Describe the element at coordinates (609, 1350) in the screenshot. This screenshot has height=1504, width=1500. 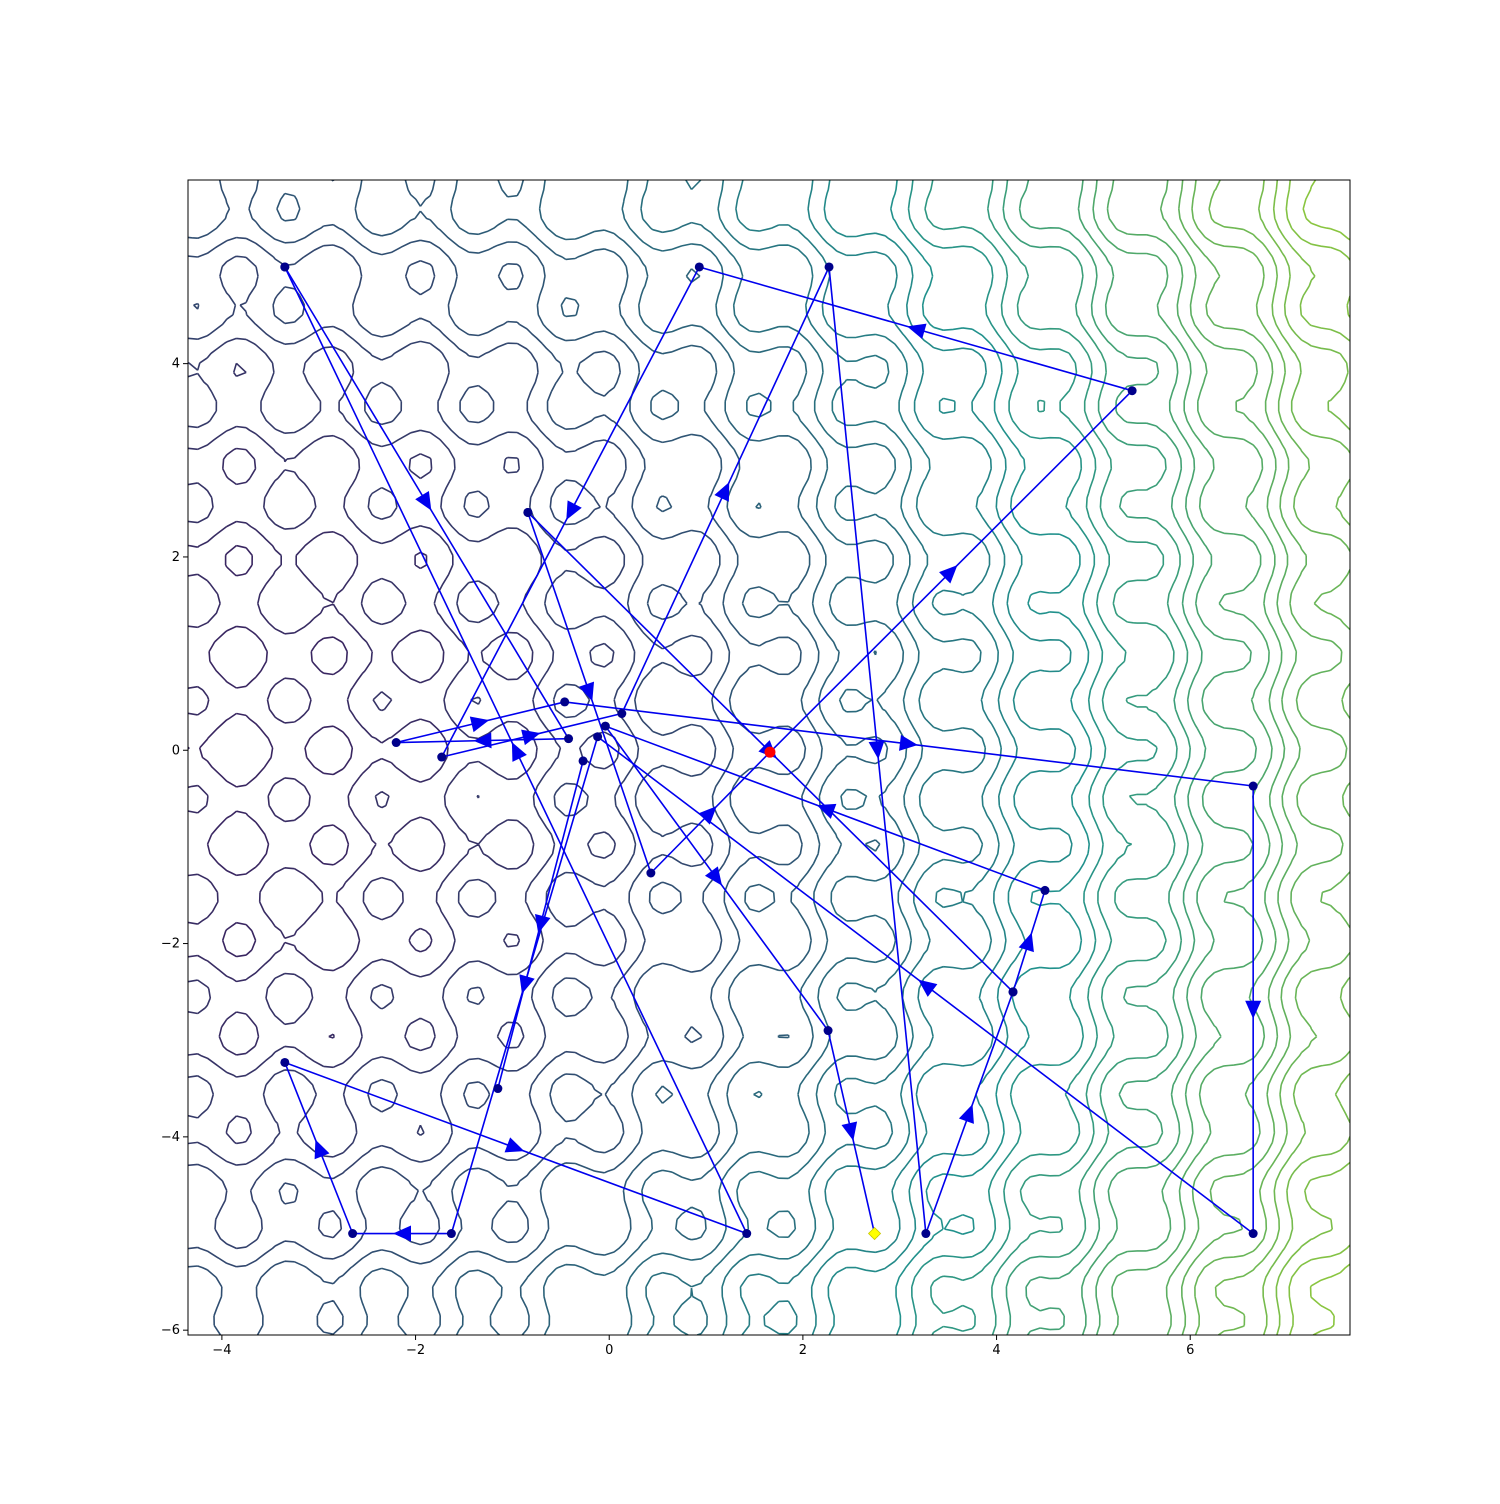
I see `x-tick-label: 0` at that location.